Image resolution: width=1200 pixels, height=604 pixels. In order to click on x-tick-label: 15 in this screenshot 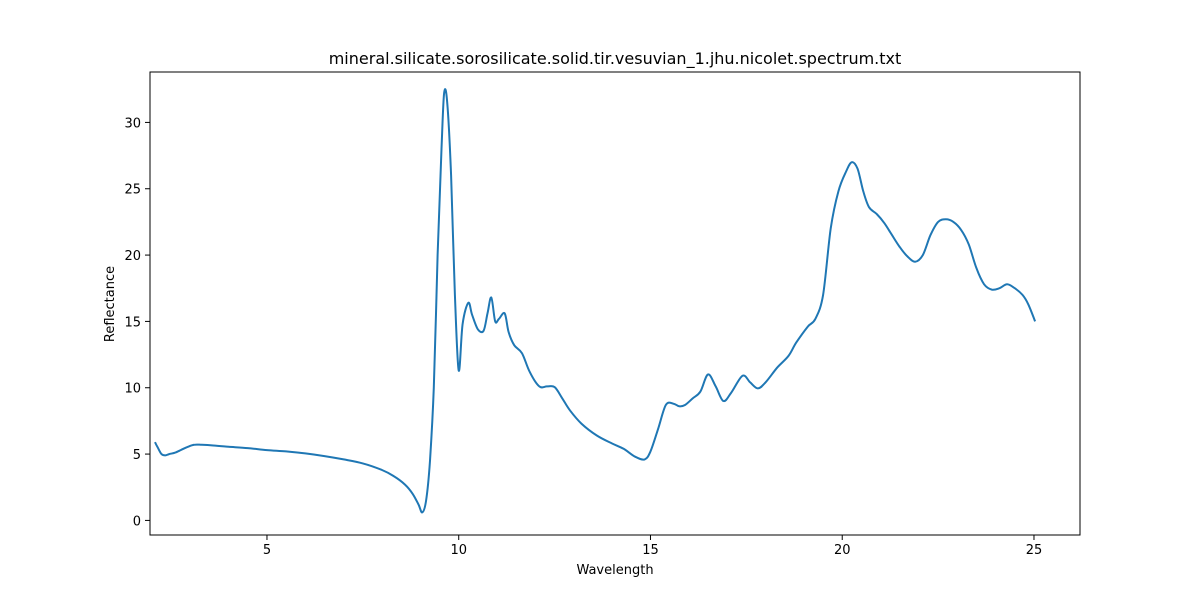, I will do `click(650, 550)`.